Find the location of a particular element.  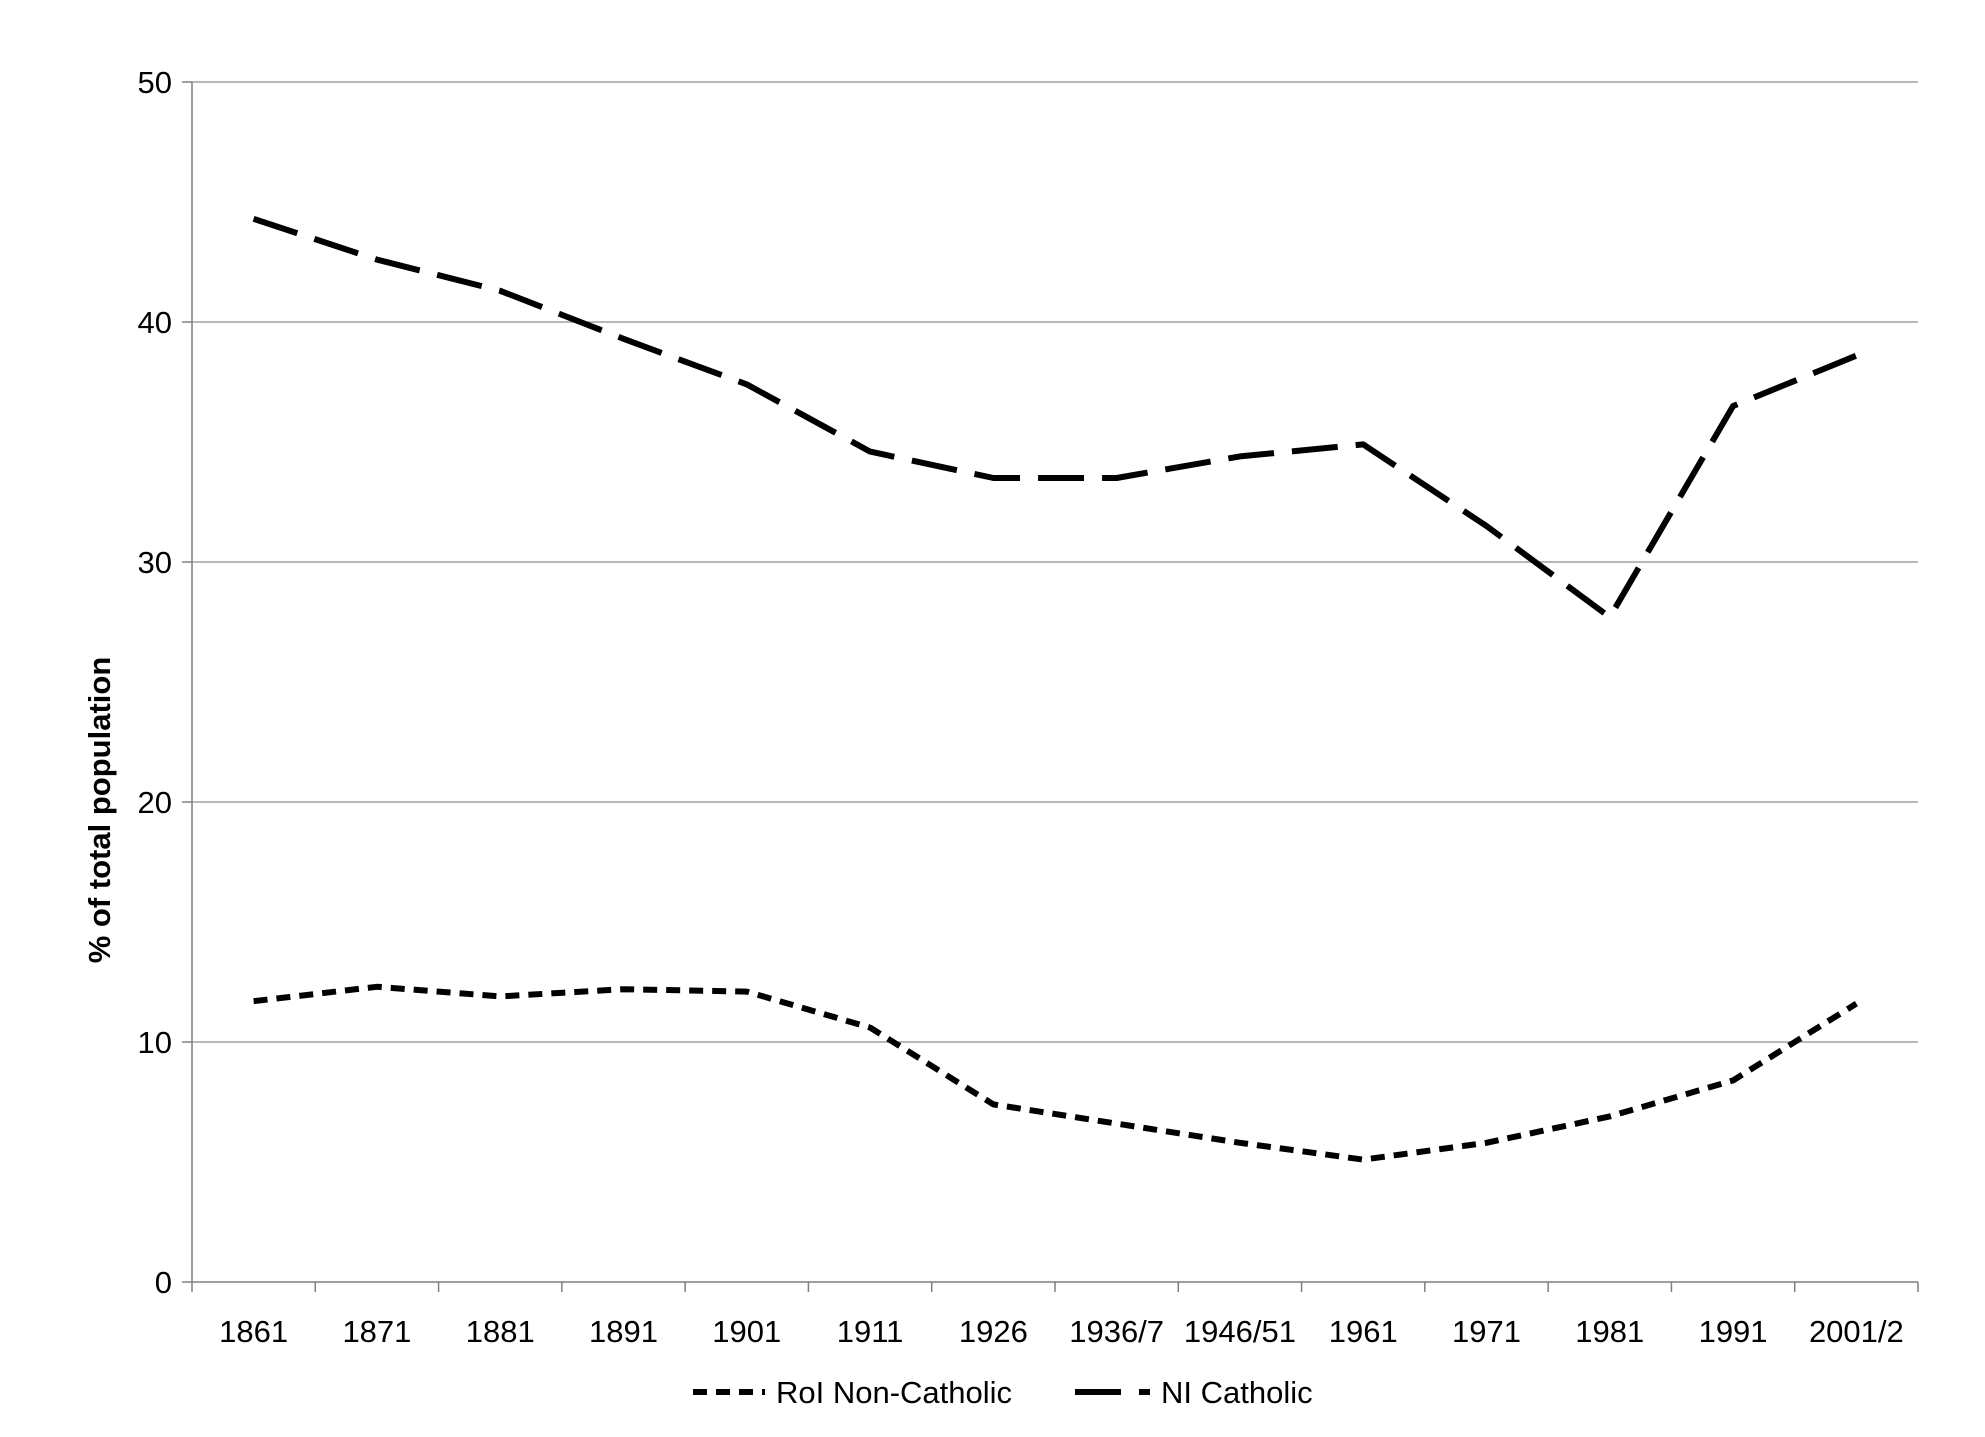

x-tick-label: 1936/7 is located at coordinates (1116, 1331).